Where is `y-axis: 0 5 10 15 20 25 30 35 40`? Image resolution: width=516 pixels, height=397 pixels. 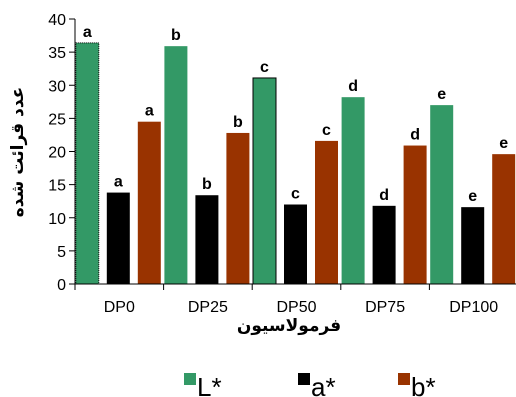
y-axis: 0 5 10 15 20 25 30 35 40 is located at coordinates (62, 153).